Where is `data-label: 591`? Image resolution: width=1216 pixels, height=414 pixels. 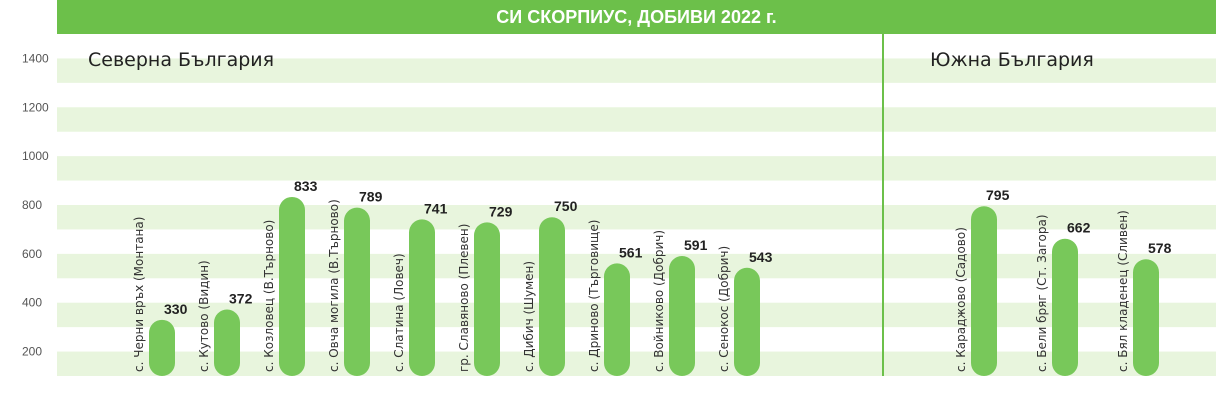 data-label: 591 is located at coordinates (696, 245).